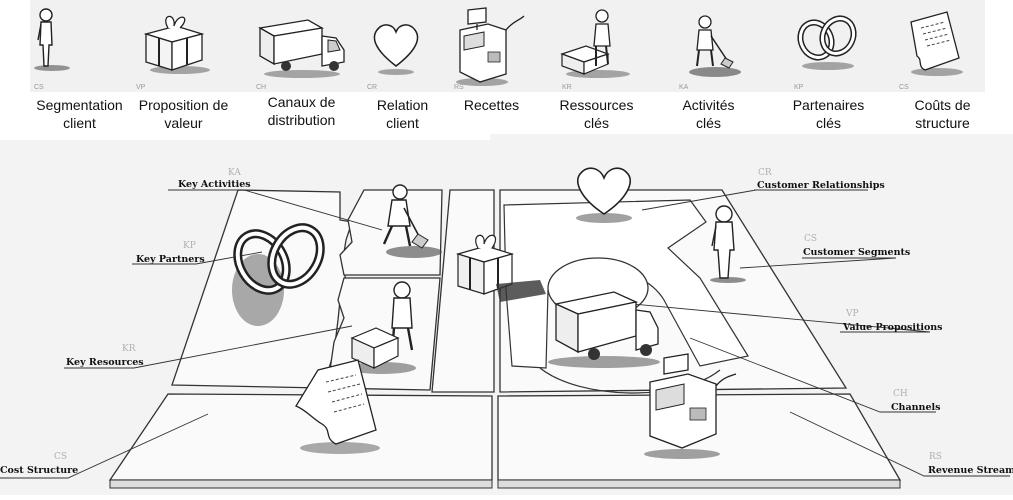  Describe the element at coordinates (80, 46) in the screenshot. I see `customer-segment-tile: CS` at that location.